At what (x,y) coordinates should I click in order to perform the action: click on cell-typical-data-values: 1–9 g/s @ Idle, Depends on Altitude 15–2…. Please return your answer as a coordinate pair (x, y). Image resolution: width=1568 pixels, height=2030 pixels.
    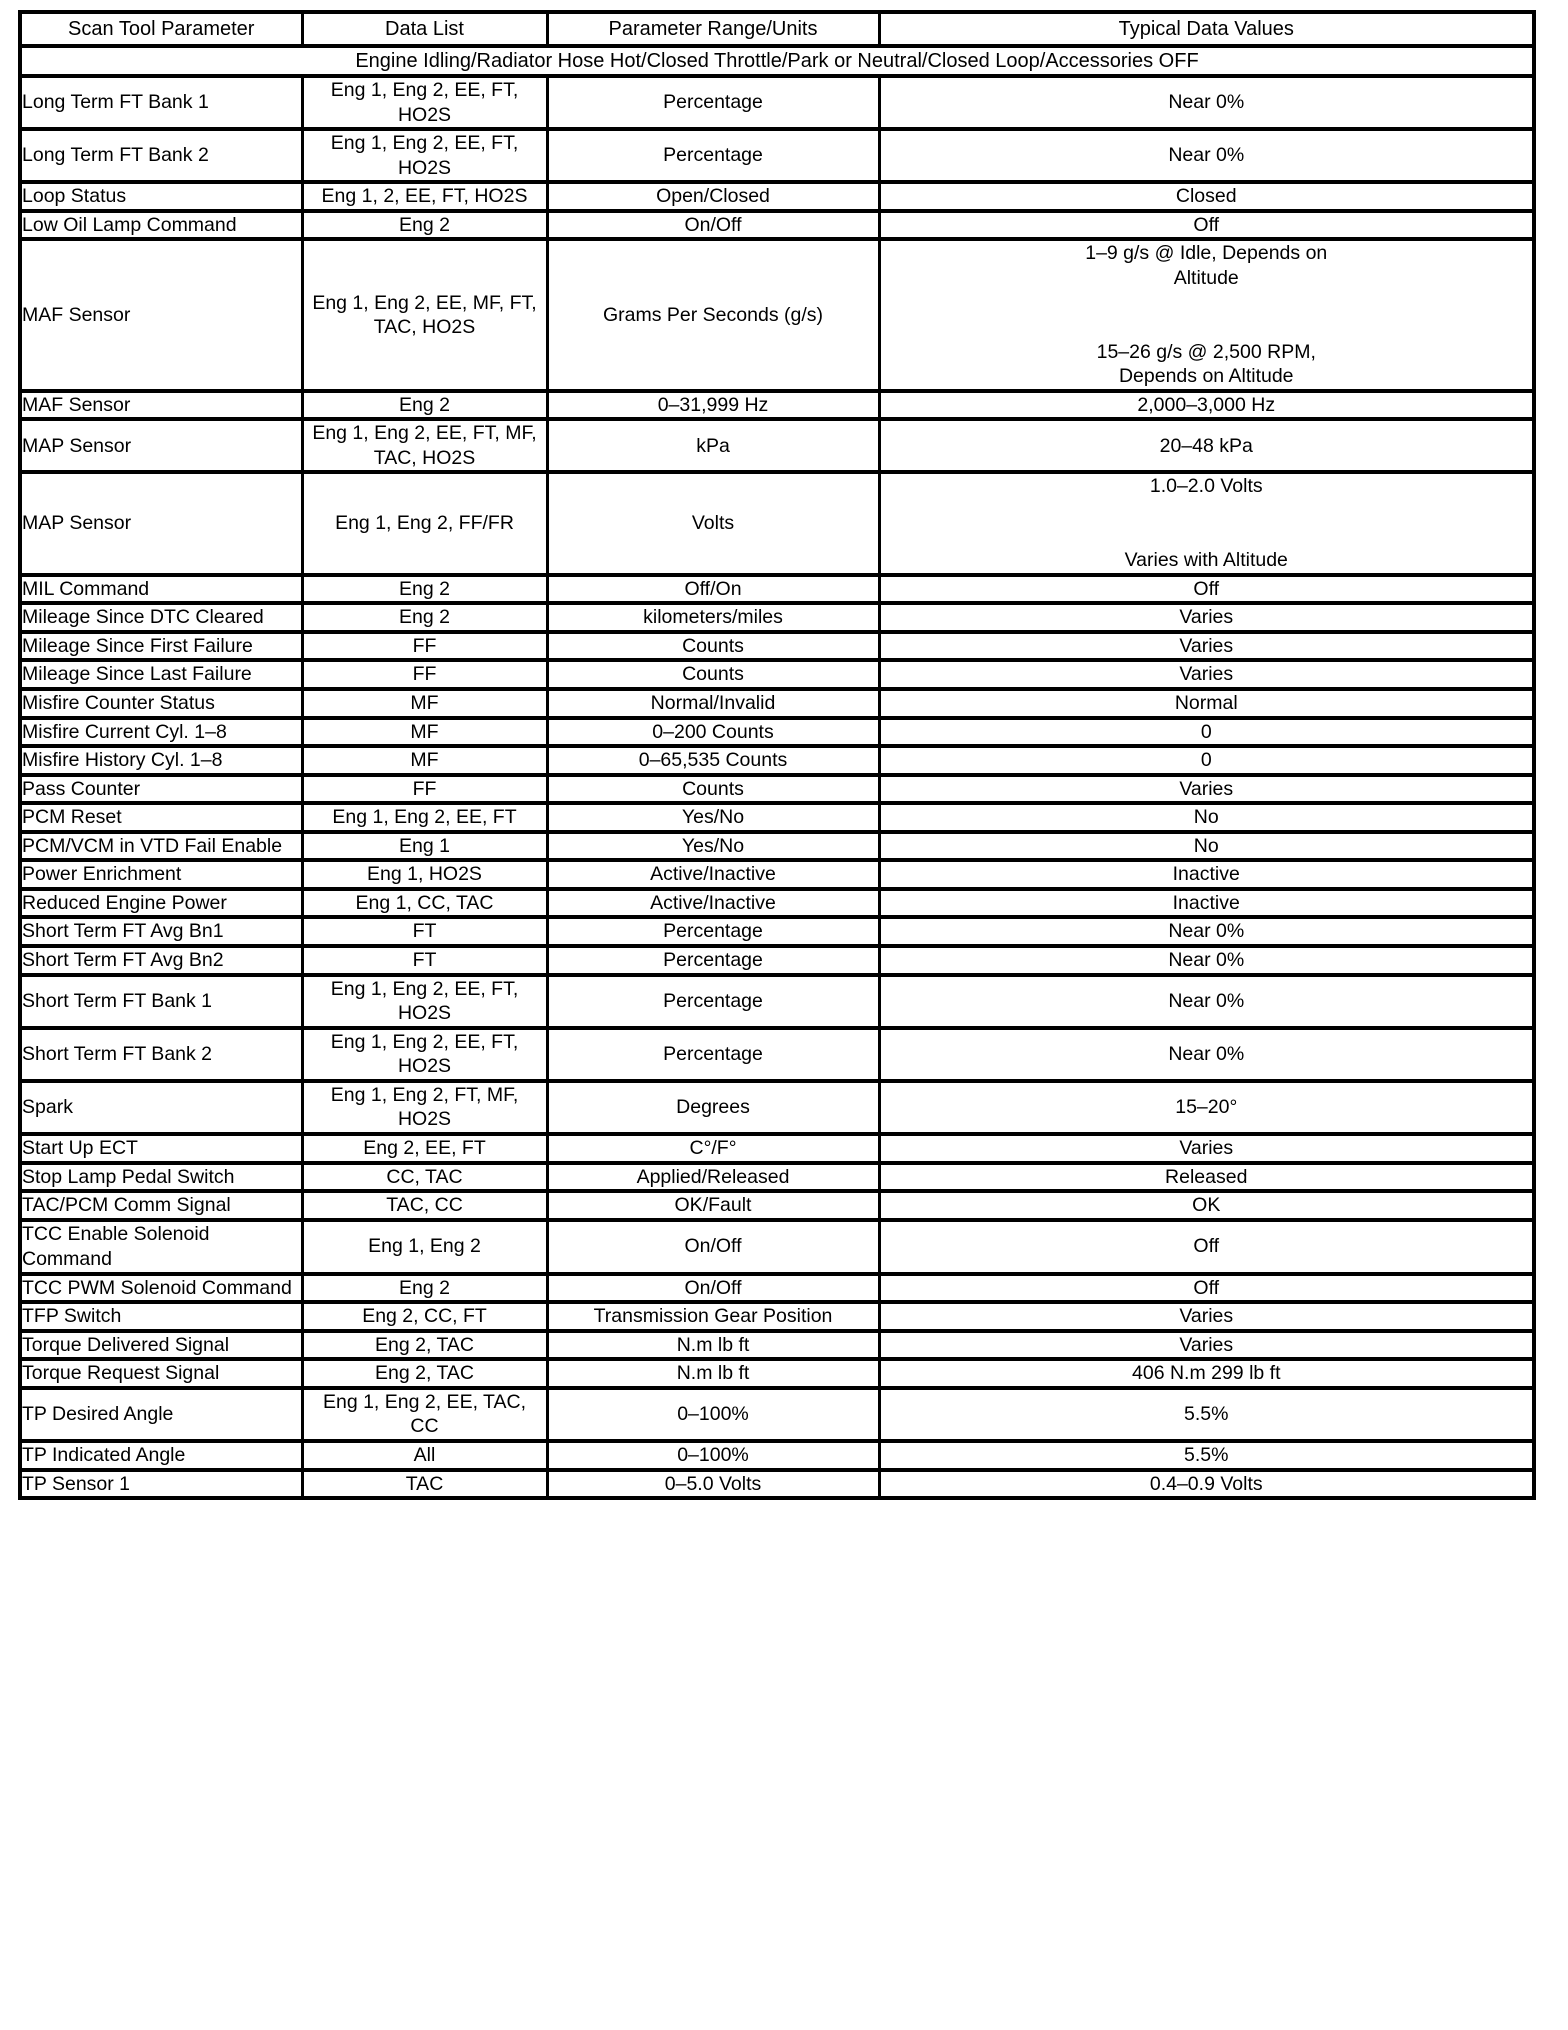
    Looking at the image, I should click on (1206, 315).